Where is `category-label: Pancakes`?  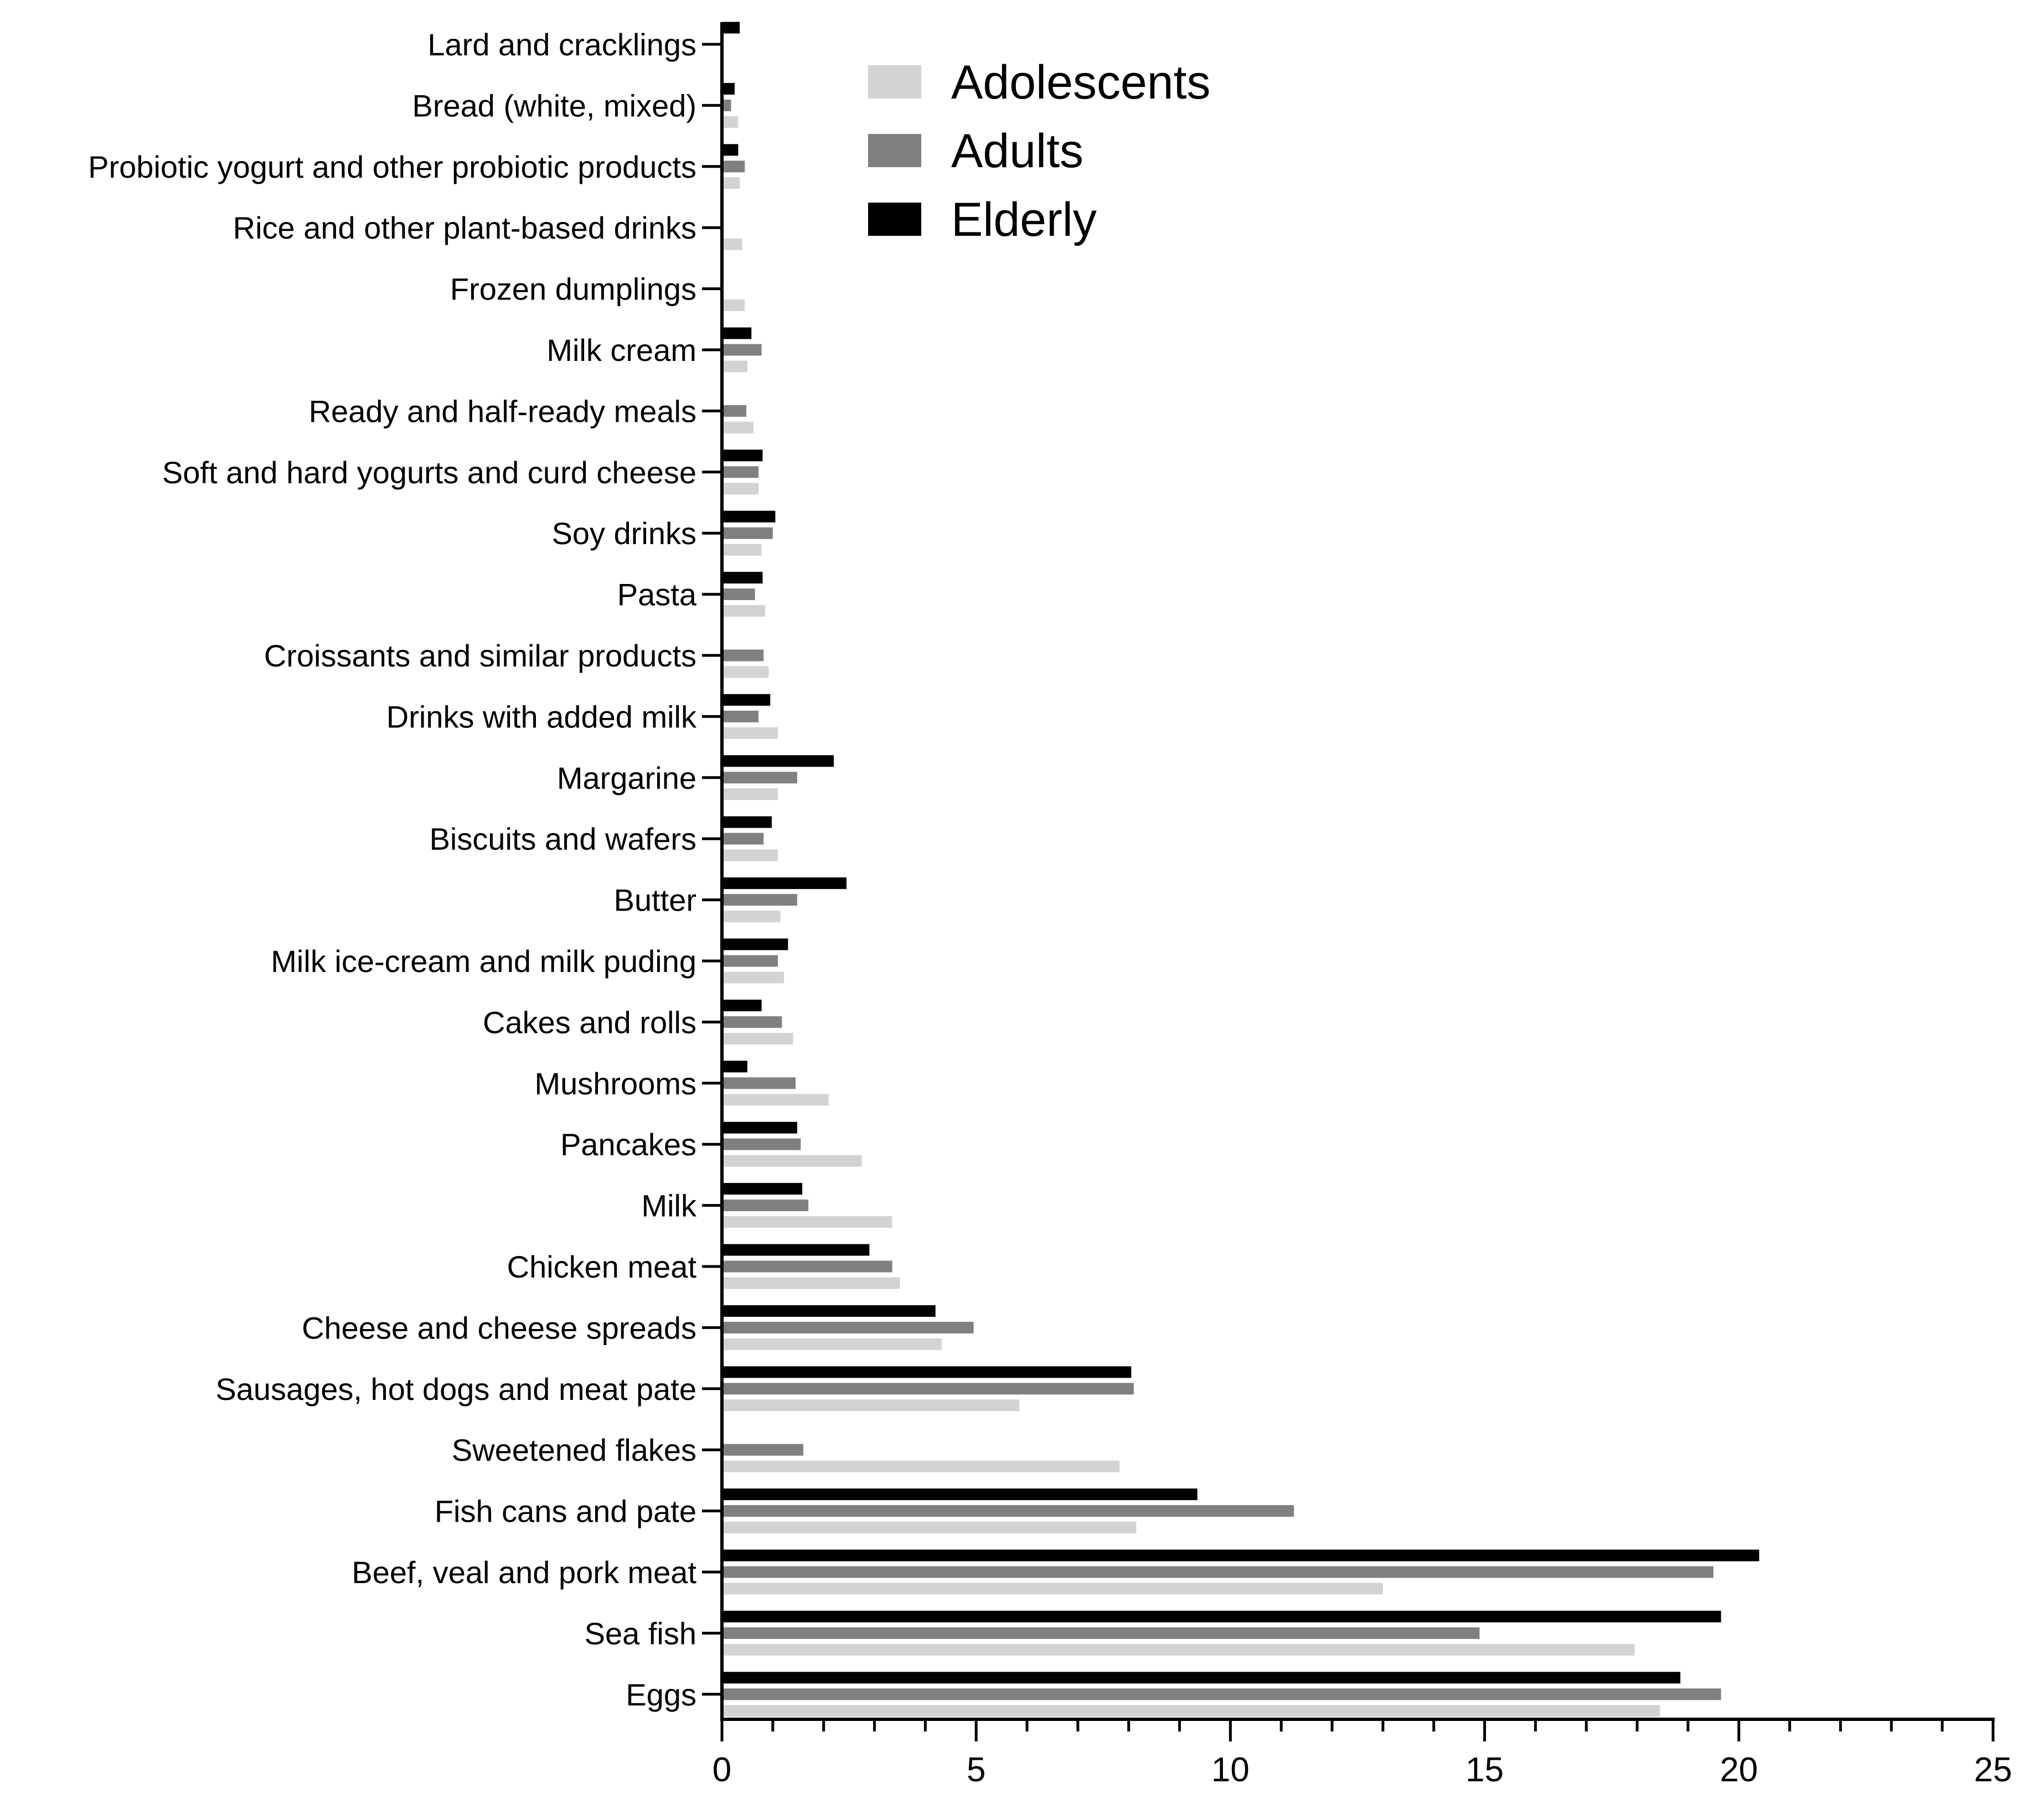 category-label: Pancakes is located at coordinates (628, 1144).